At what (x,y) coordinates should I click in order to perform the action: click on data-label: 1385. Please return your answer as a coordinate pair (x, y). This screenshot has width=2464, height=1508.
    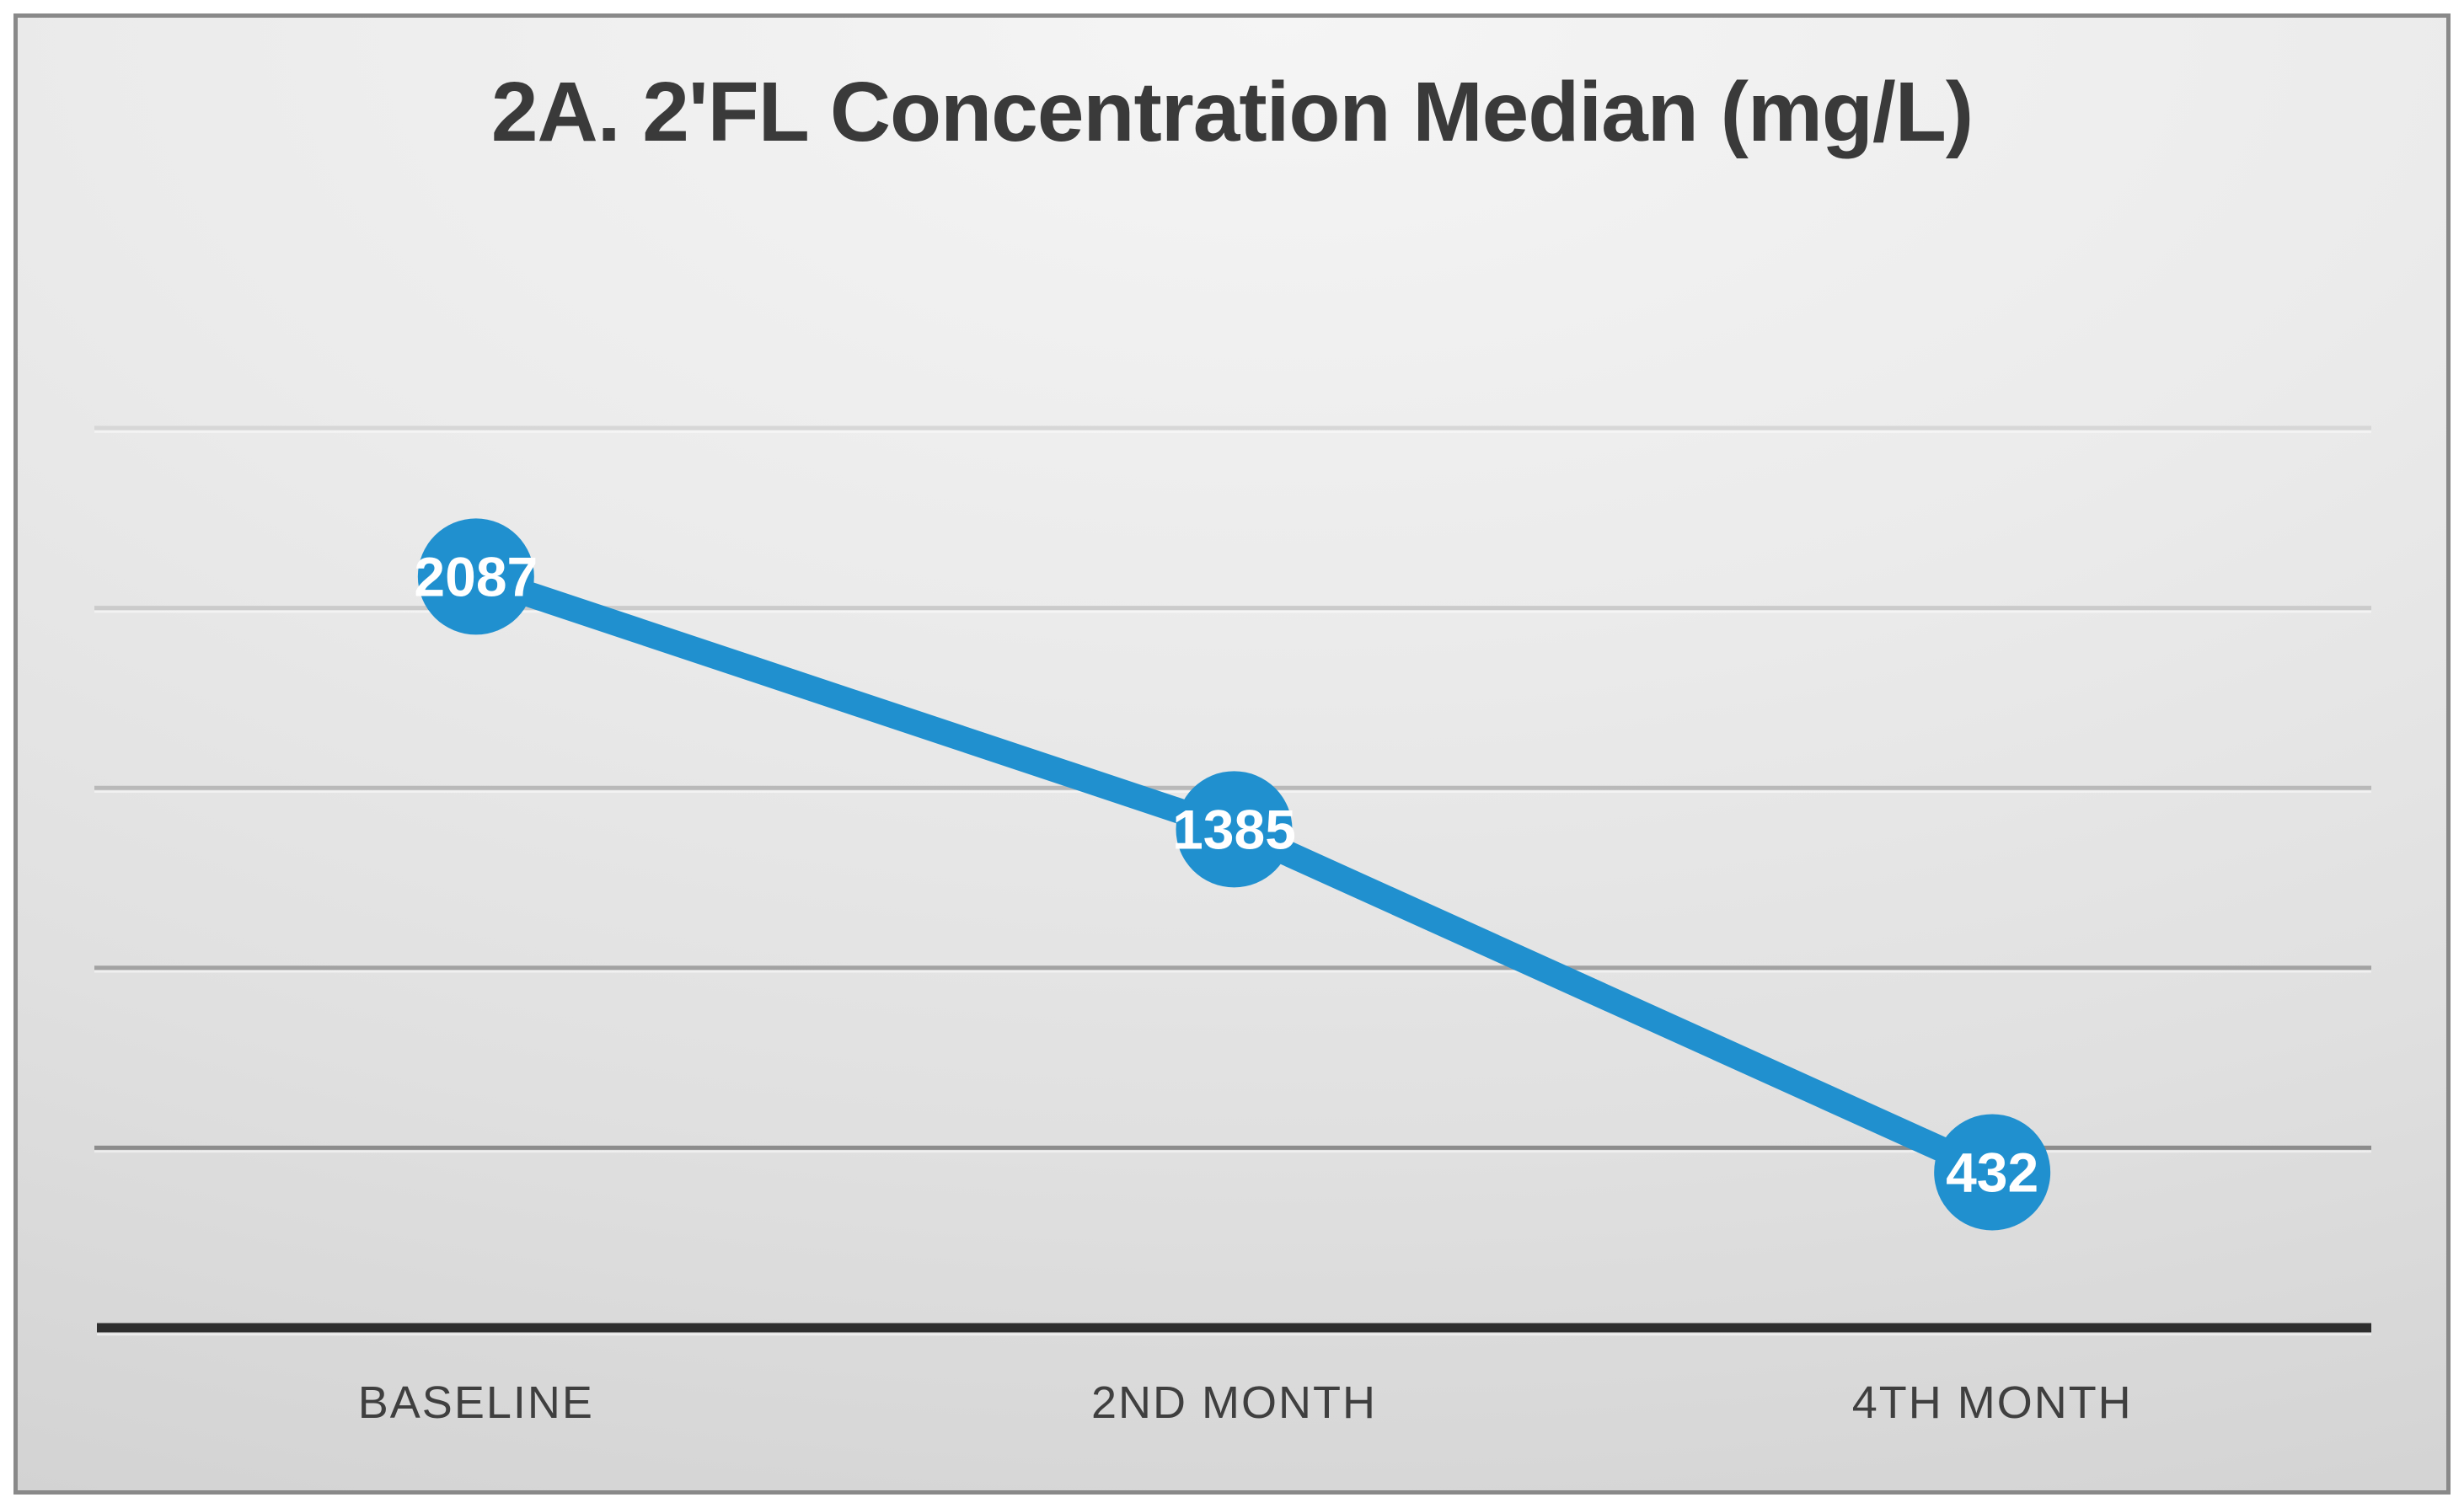
    Looking at the image, I should click on (1234, 829).